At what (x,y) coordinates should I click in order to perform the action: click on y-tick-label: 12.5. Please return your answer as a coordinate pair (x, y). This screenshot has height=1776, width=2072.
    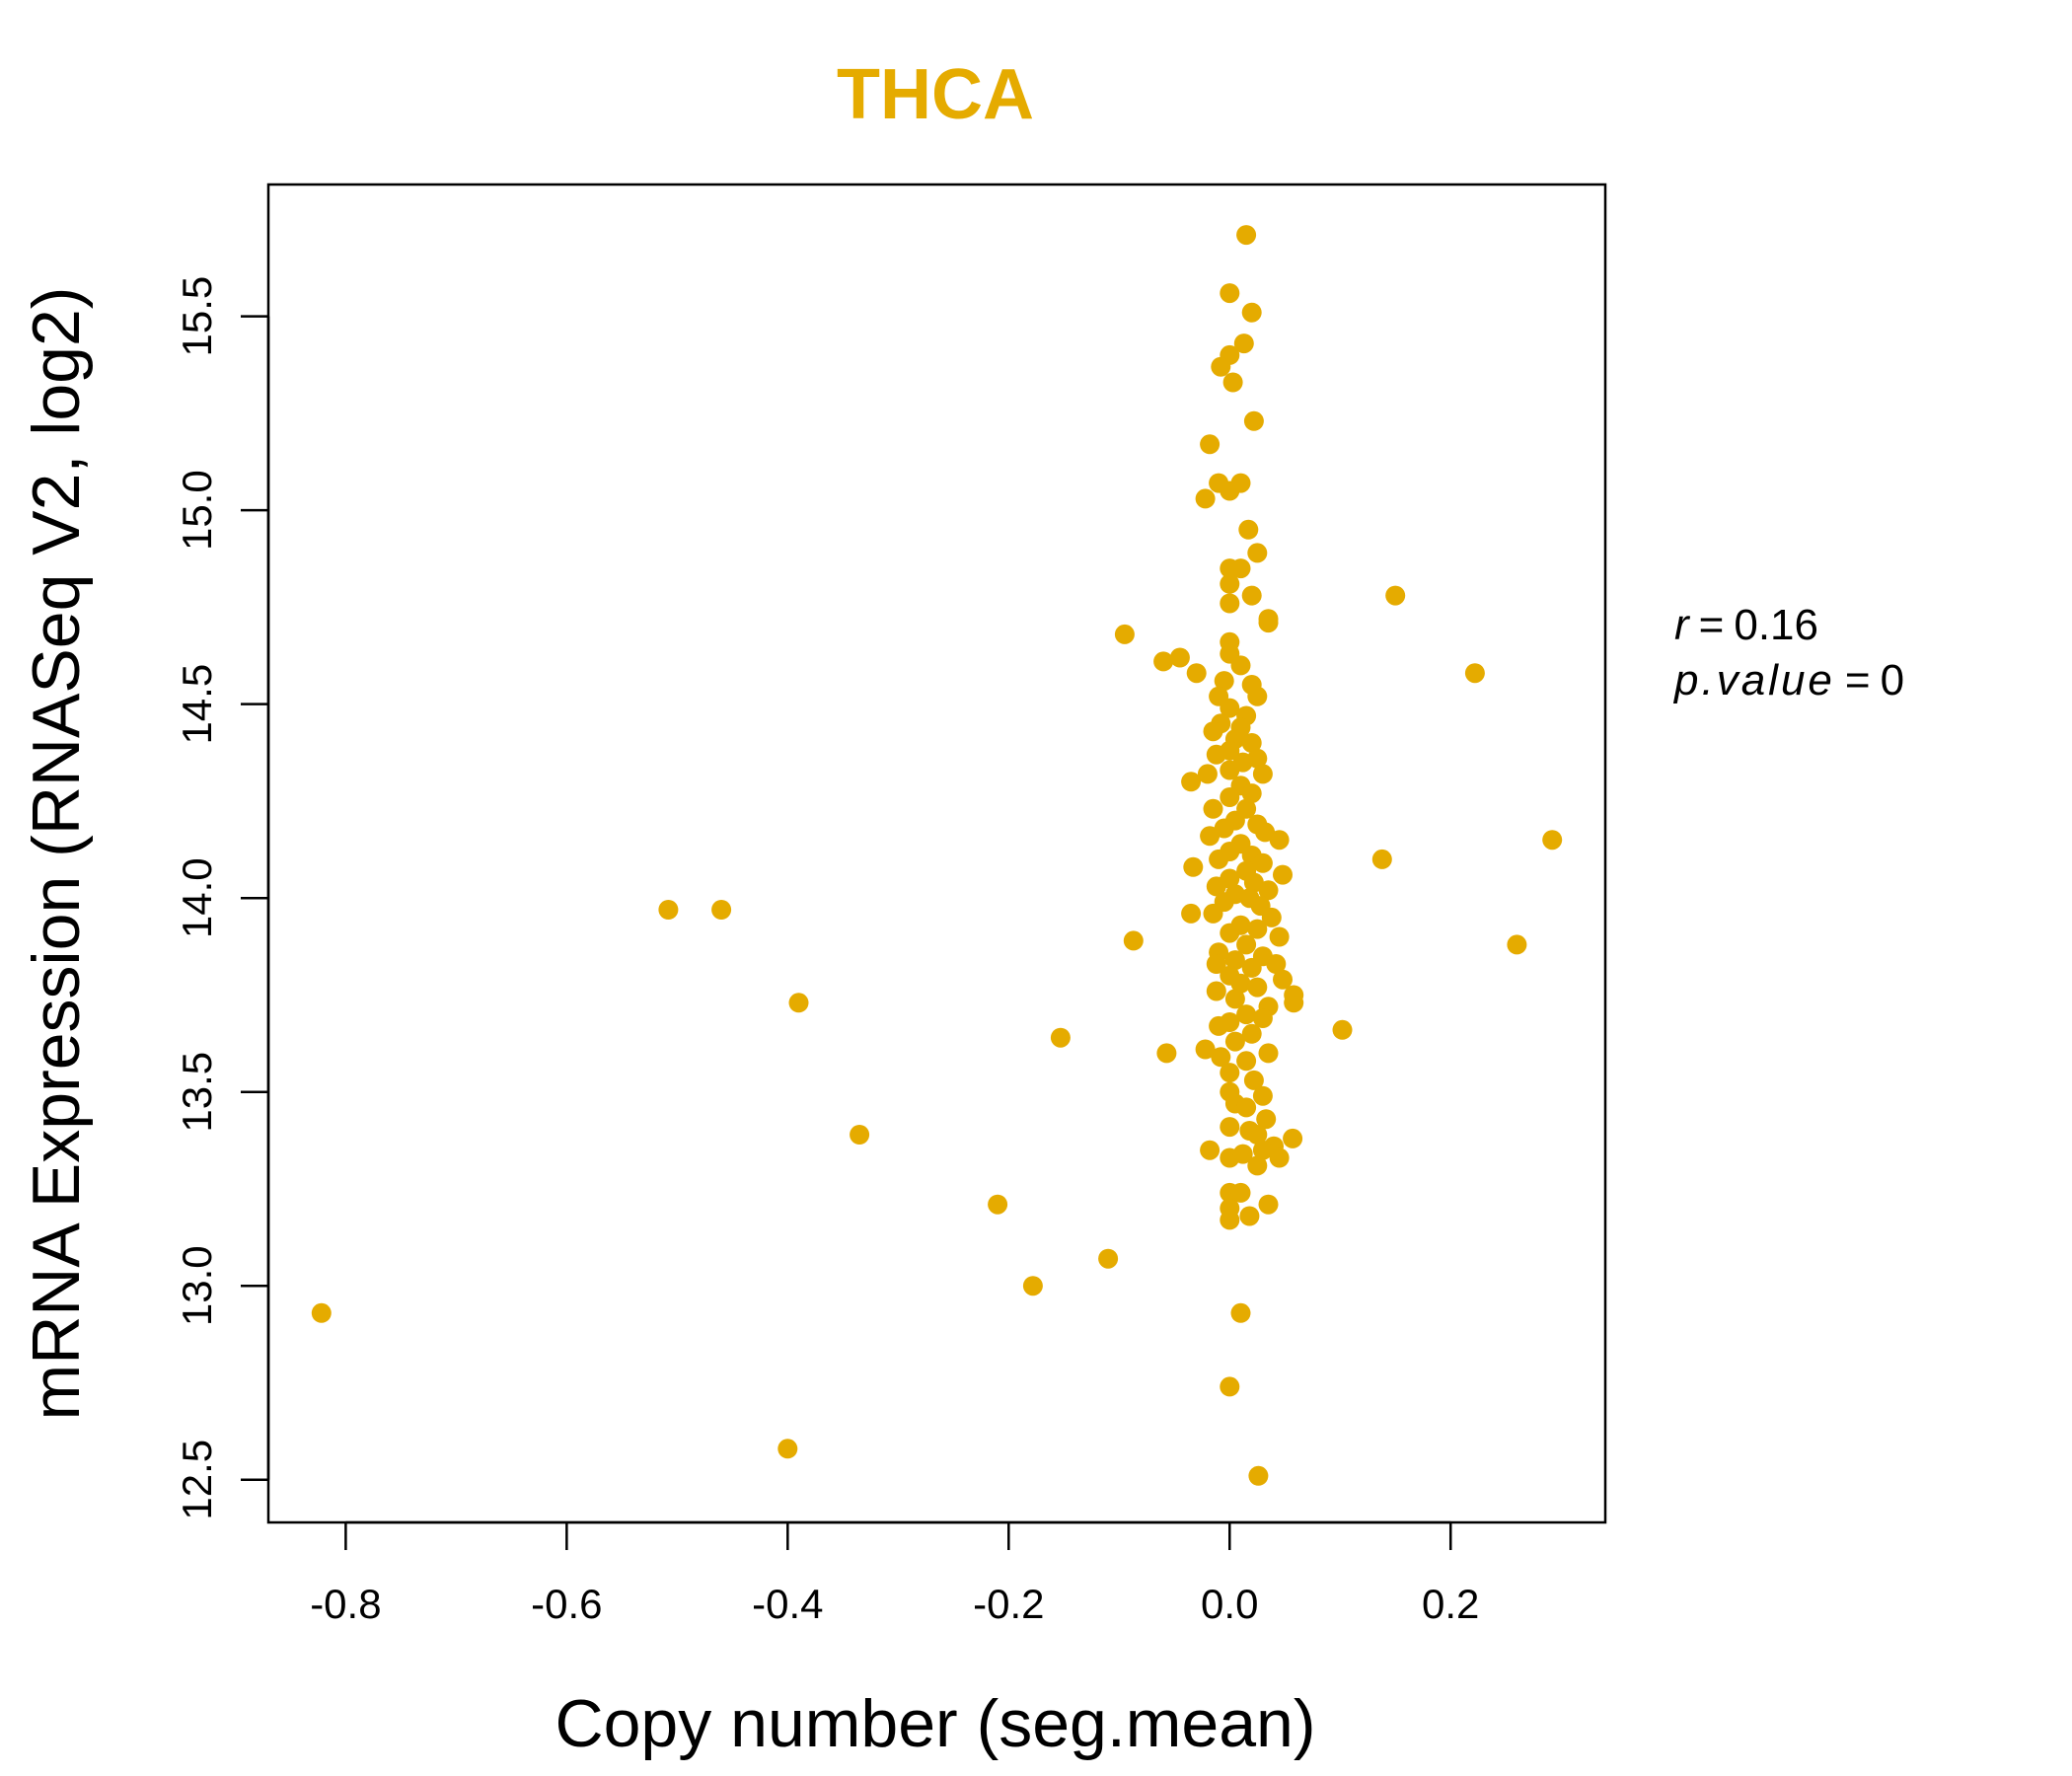
    Looking at the image, I should click on (197, 1480).